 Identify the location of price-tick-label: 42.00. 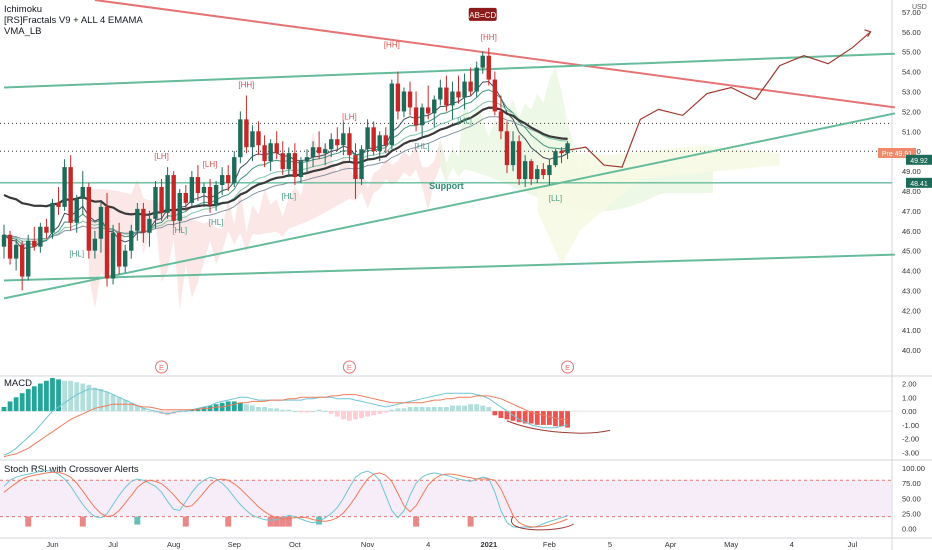
(911, 310).